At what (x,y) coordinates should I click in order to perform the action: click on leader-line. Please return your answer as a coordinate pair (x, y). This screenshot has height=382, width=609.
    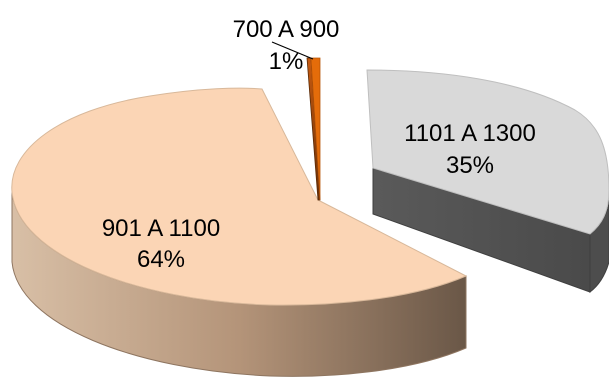
    Looking at the image, I should click on (292, 50).